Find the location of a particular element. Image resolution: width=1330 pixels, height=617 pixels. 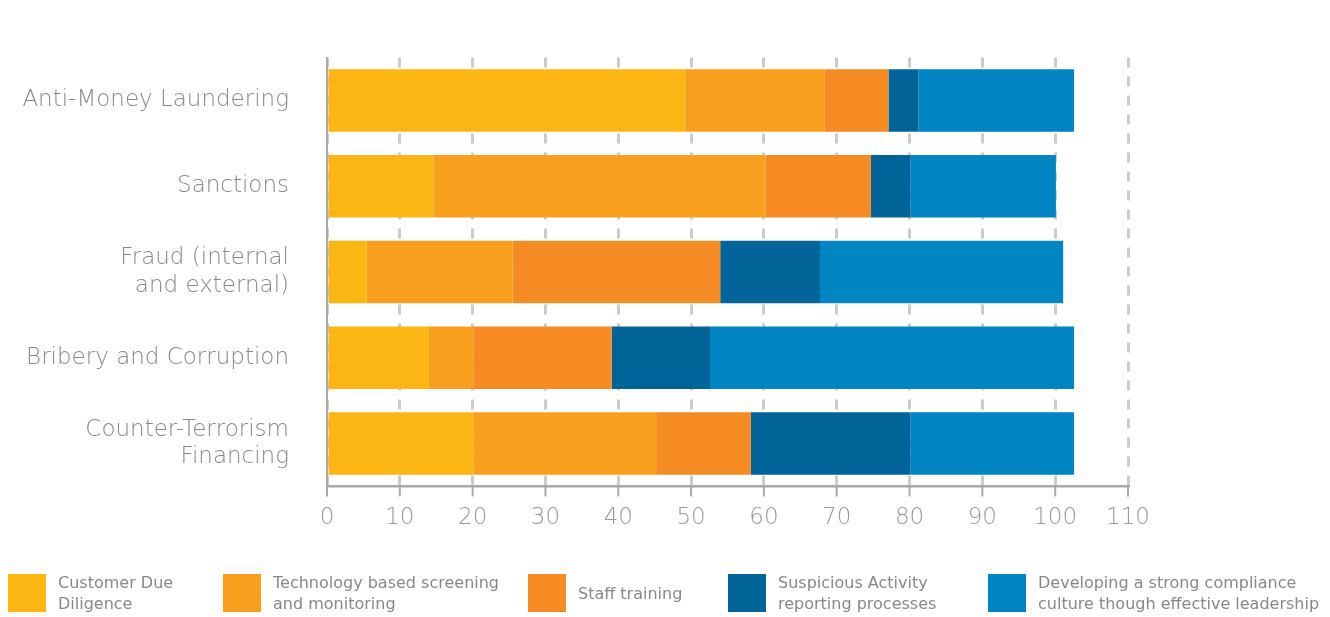

y-tick-label: Anti-Money Laundering is located at coordinates (155, 98).